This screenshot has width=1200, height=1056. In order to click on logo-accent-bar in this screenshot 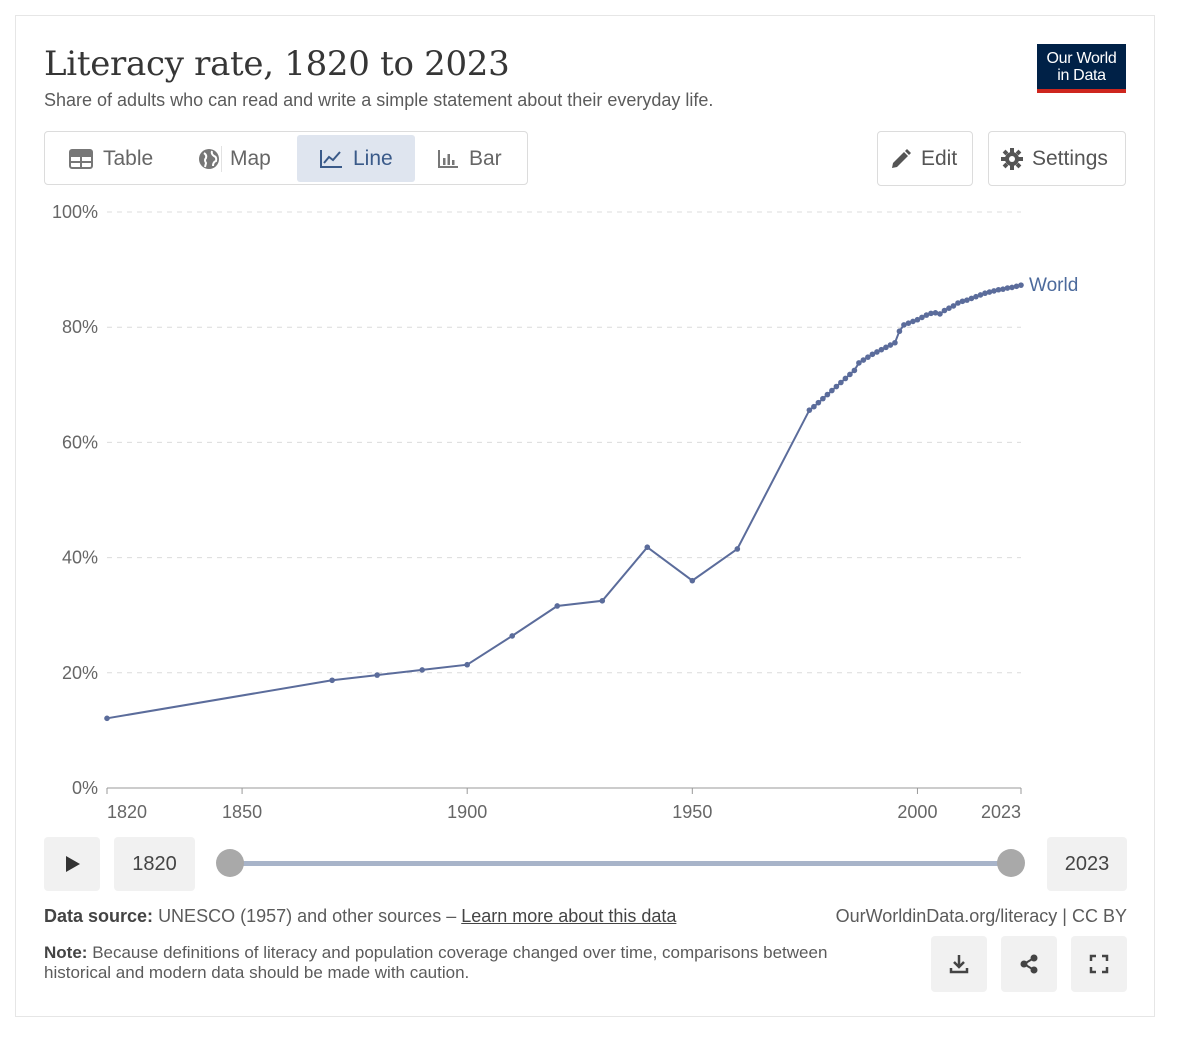, I will do `click(1081, 91)`.